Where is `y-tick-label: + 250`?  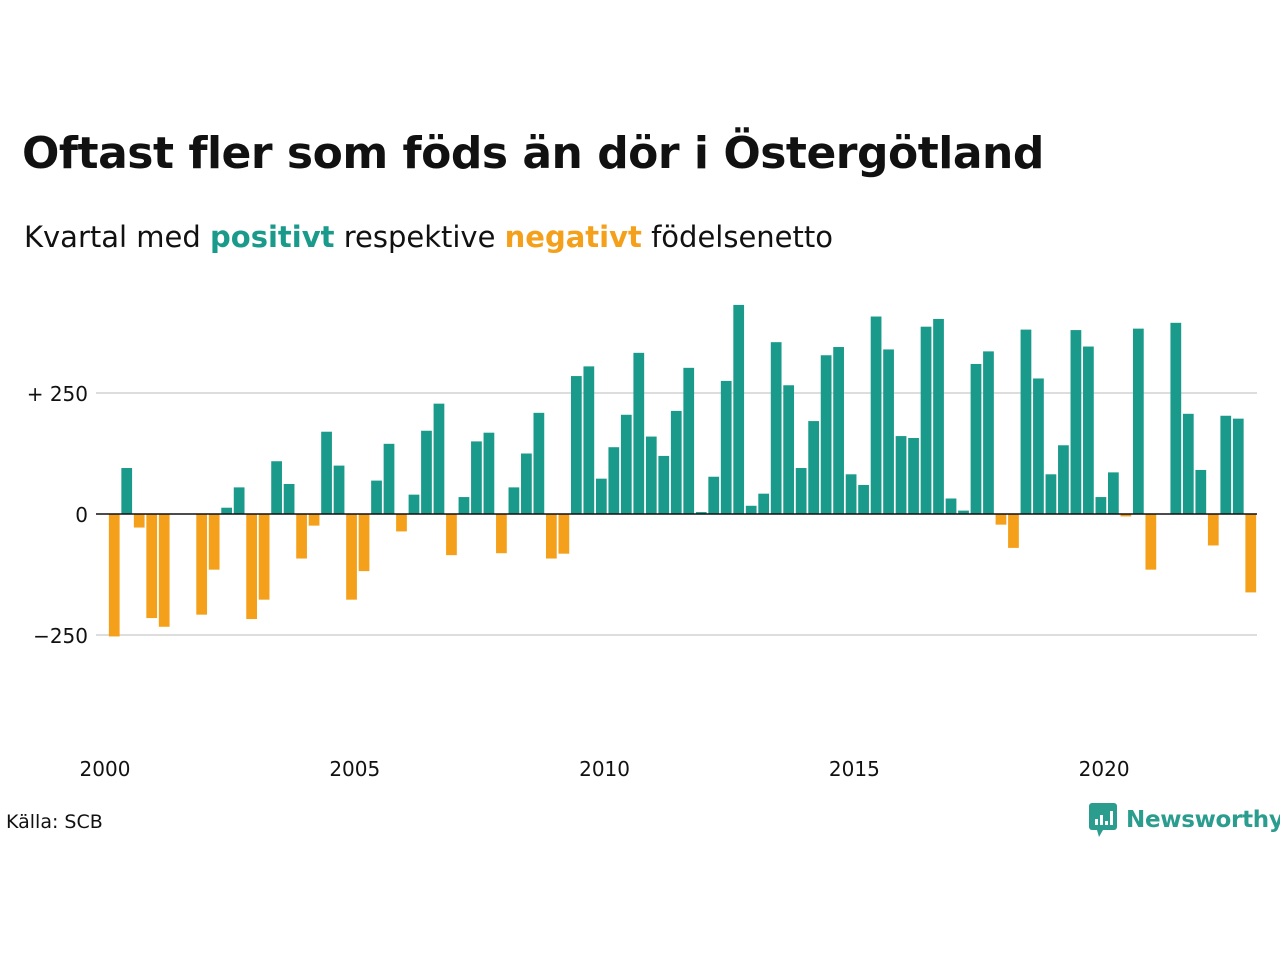 y-tick-label: + 250 is located at coordinates (57, 394).